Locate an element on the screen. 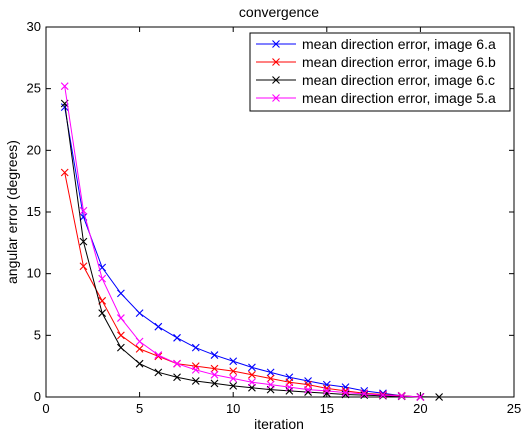 The image size is (529, 437). x-axis-title: iteration is located at coordinates (279, 424).